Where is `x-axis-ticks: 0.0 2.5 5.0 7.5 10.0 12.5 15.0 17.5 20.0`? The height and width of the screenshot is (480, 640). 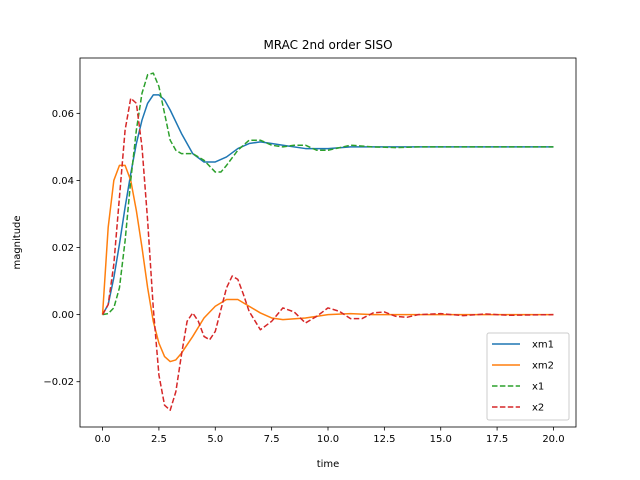
x-axis-ticks: 0.0 2.5 5.0 7.5 10.0 12.5 15.0 17.5 20.0 is located at coordinates (330, 436).